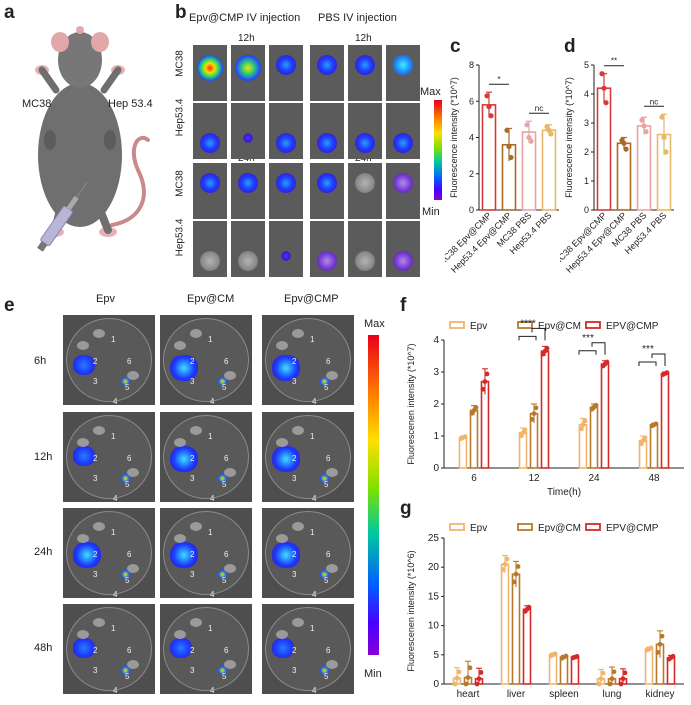 Image resolution: width=691 pixels, height=705 pixels. What do you see at coordinates (403, 305) in the screenshot?
I see `panel-label-f: f` at bounding box center [403, 305].